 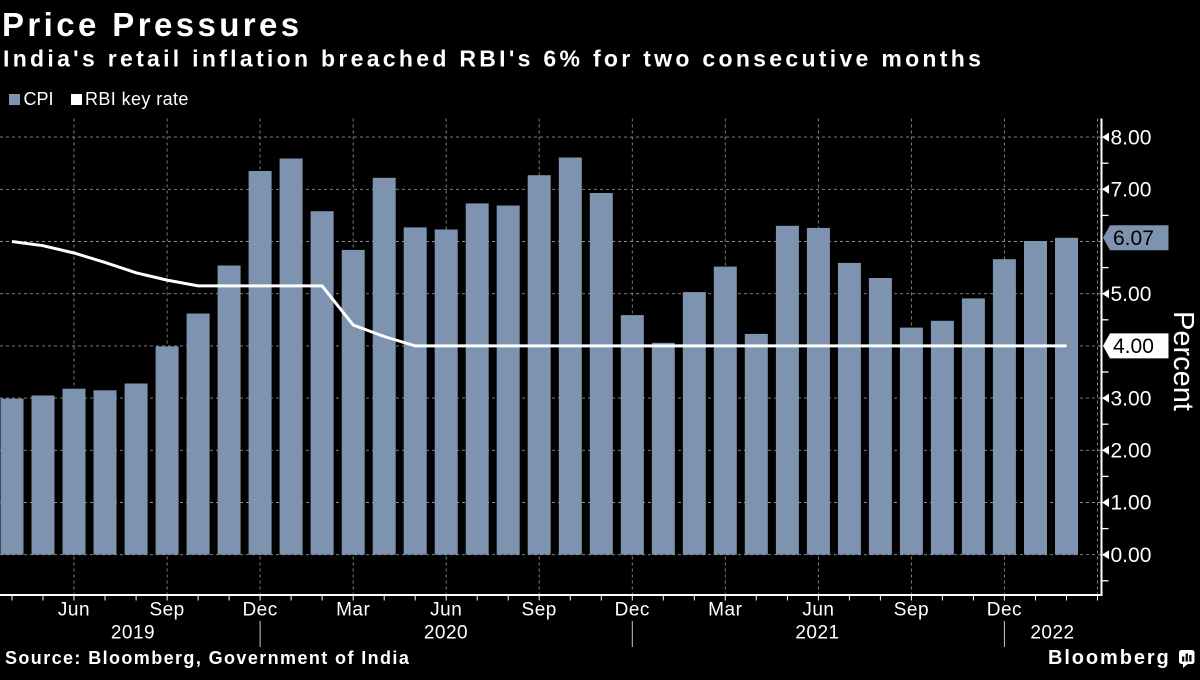 What do you see at coordinates (1131, 137) in the screenshot?
I see `svg-text: 8.00` at bounding box center [1131, 137].